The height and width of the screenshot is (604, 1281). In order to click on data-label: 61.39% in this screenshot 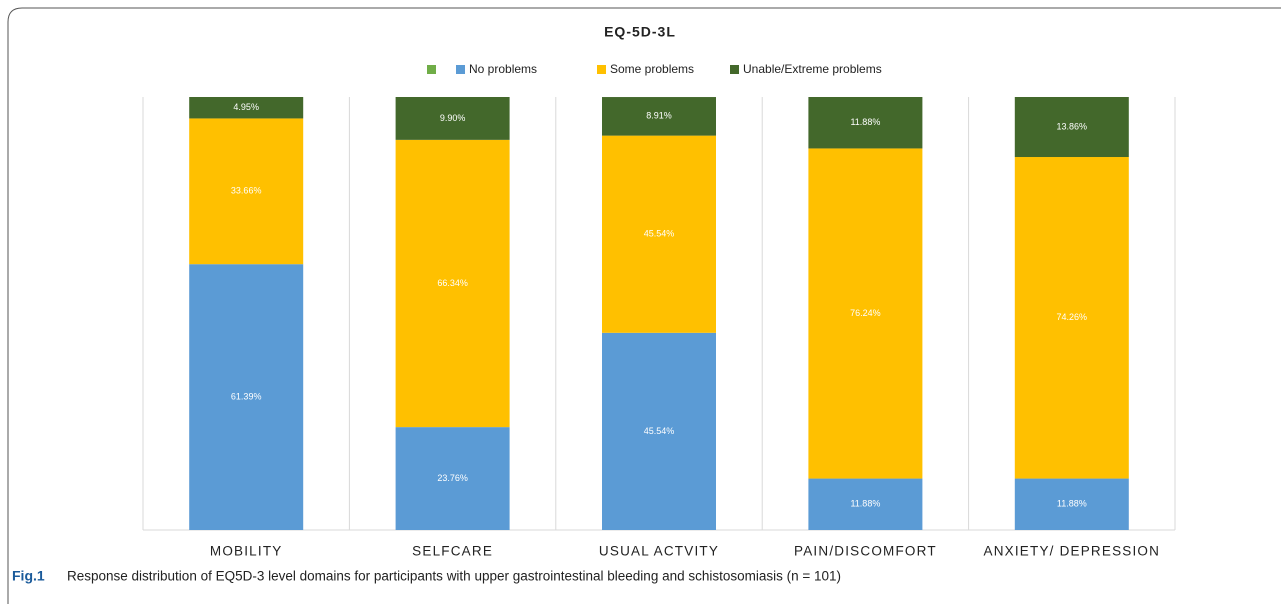, I will do `click(246, 396)`.